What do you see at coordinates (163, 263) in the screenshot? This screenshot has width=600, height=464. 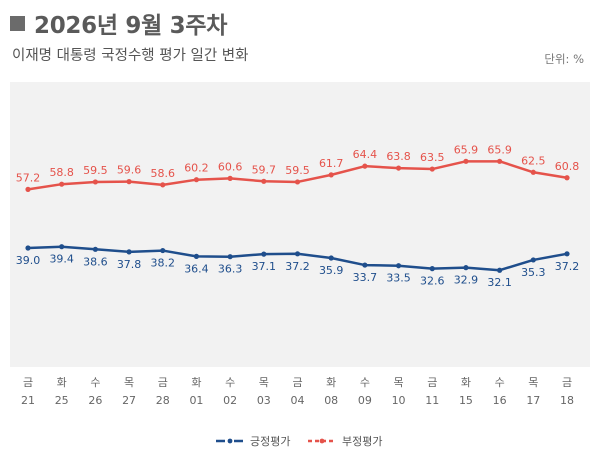 I see `positive-data-label: 38.2` at bounding box center [163, 263].